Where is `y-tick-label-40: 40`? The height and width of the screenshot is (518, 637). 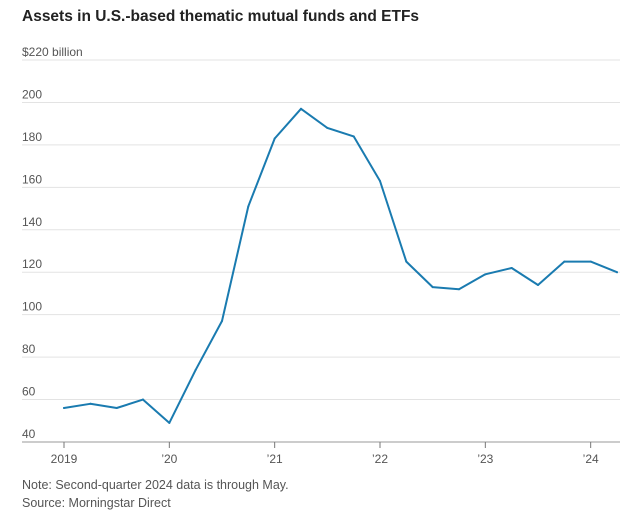
y-tick-label-40: 40 is located at coordinates (29, 434).